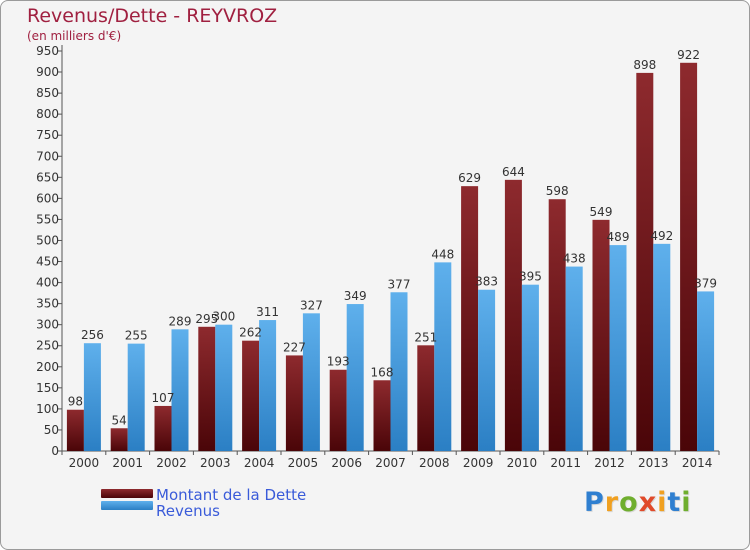  Describe the element at coordinates (574, 259) in the screenshot. I see `value-label: 438` at that location.